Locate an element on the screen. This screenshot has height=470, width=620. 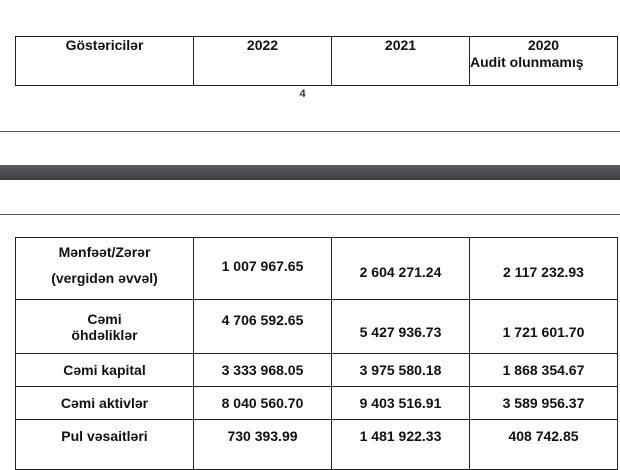
header-2021: 2021 is located at coordinates (400, 61).